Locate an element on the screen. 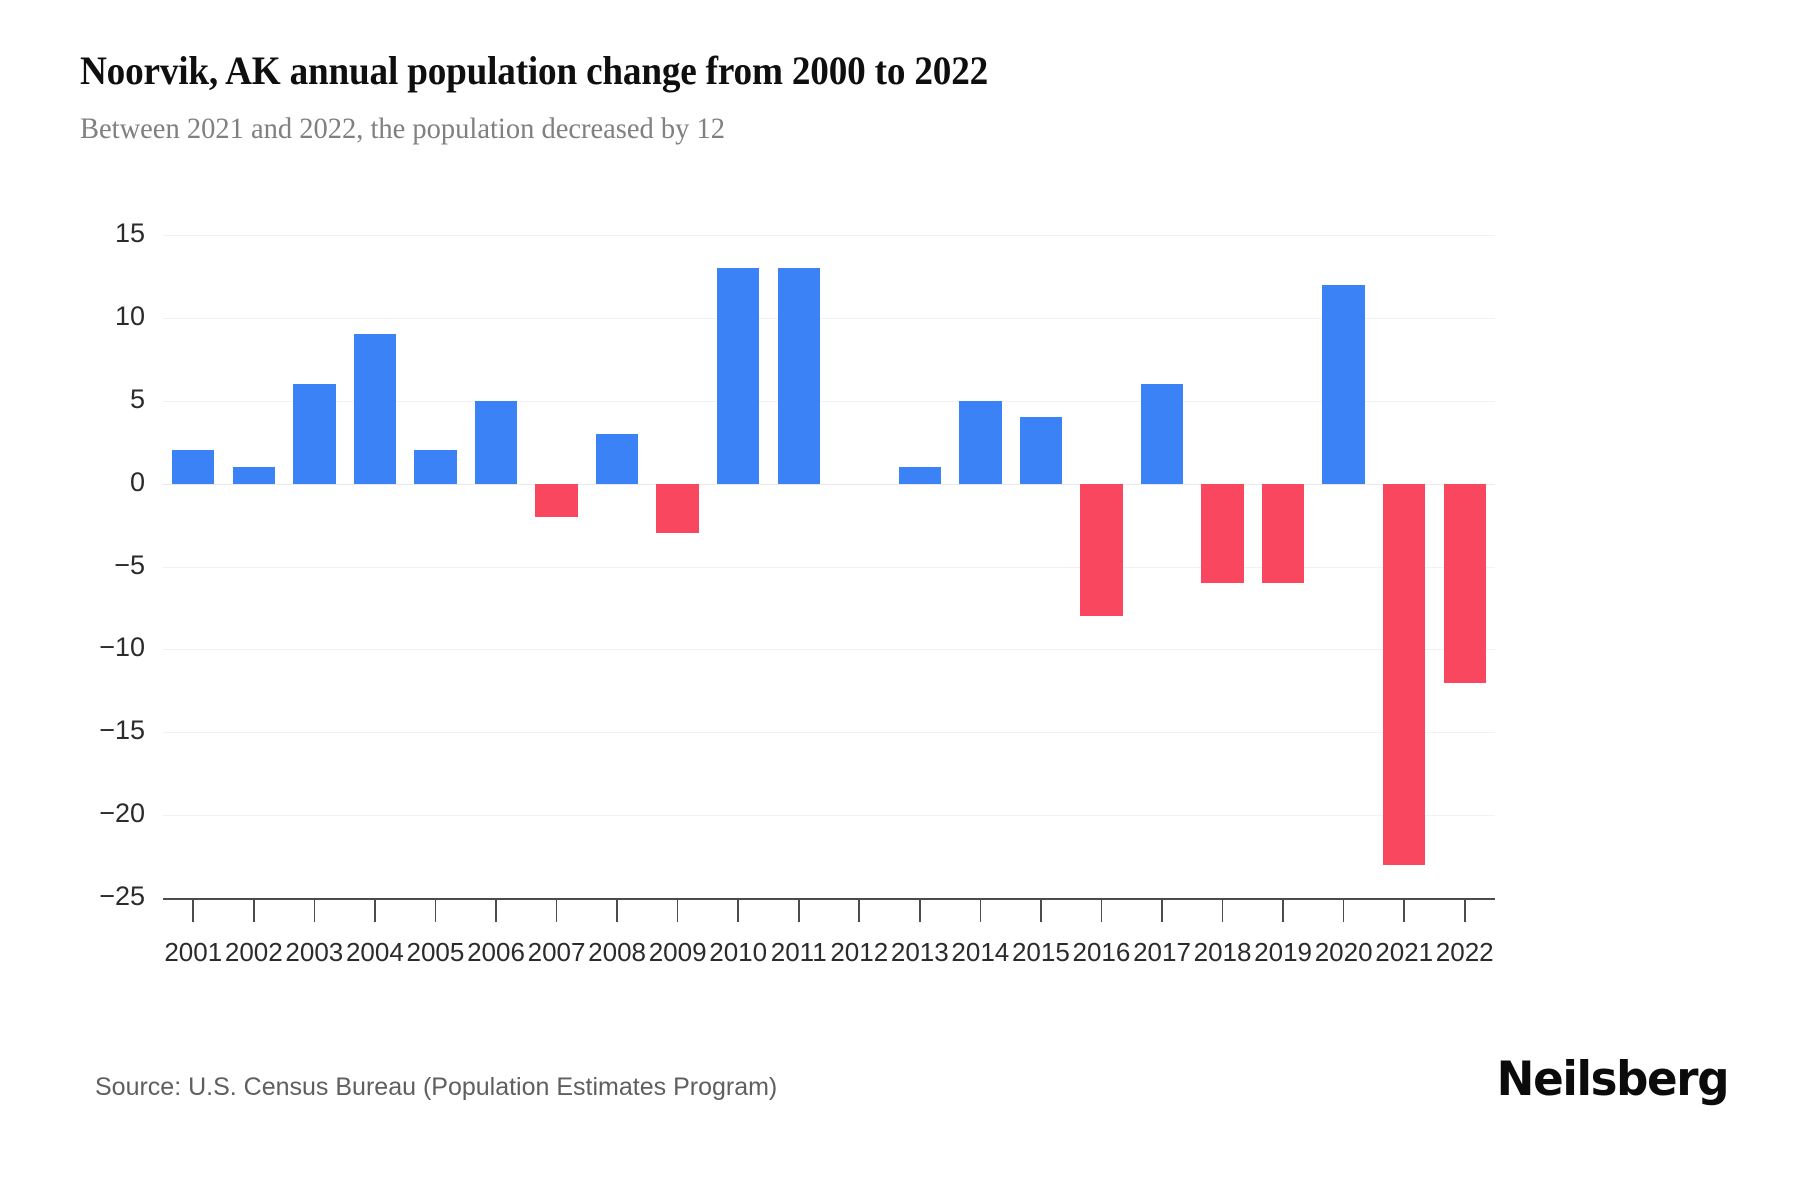  x-axis-tick-label: 2004 is located at coordinates (374, 952).